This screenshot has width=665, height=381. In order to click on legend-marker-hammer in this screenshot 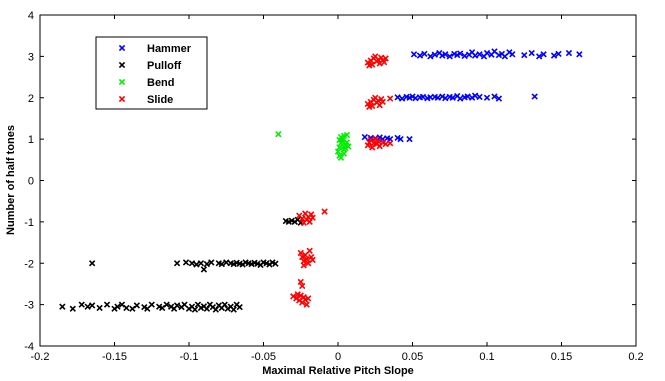, I will do `click(122, 48)`.